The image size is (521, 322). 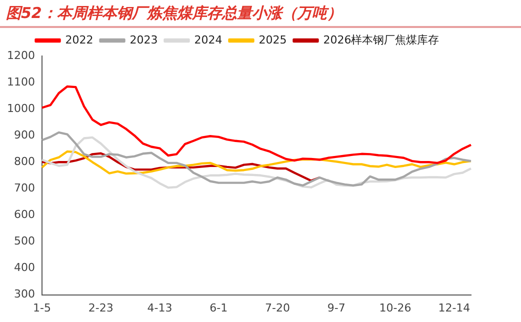 What do you see at coordinates (144, 39) in the screenshot?
I see `legend-label: 2023` at bounding box center [144, 39].